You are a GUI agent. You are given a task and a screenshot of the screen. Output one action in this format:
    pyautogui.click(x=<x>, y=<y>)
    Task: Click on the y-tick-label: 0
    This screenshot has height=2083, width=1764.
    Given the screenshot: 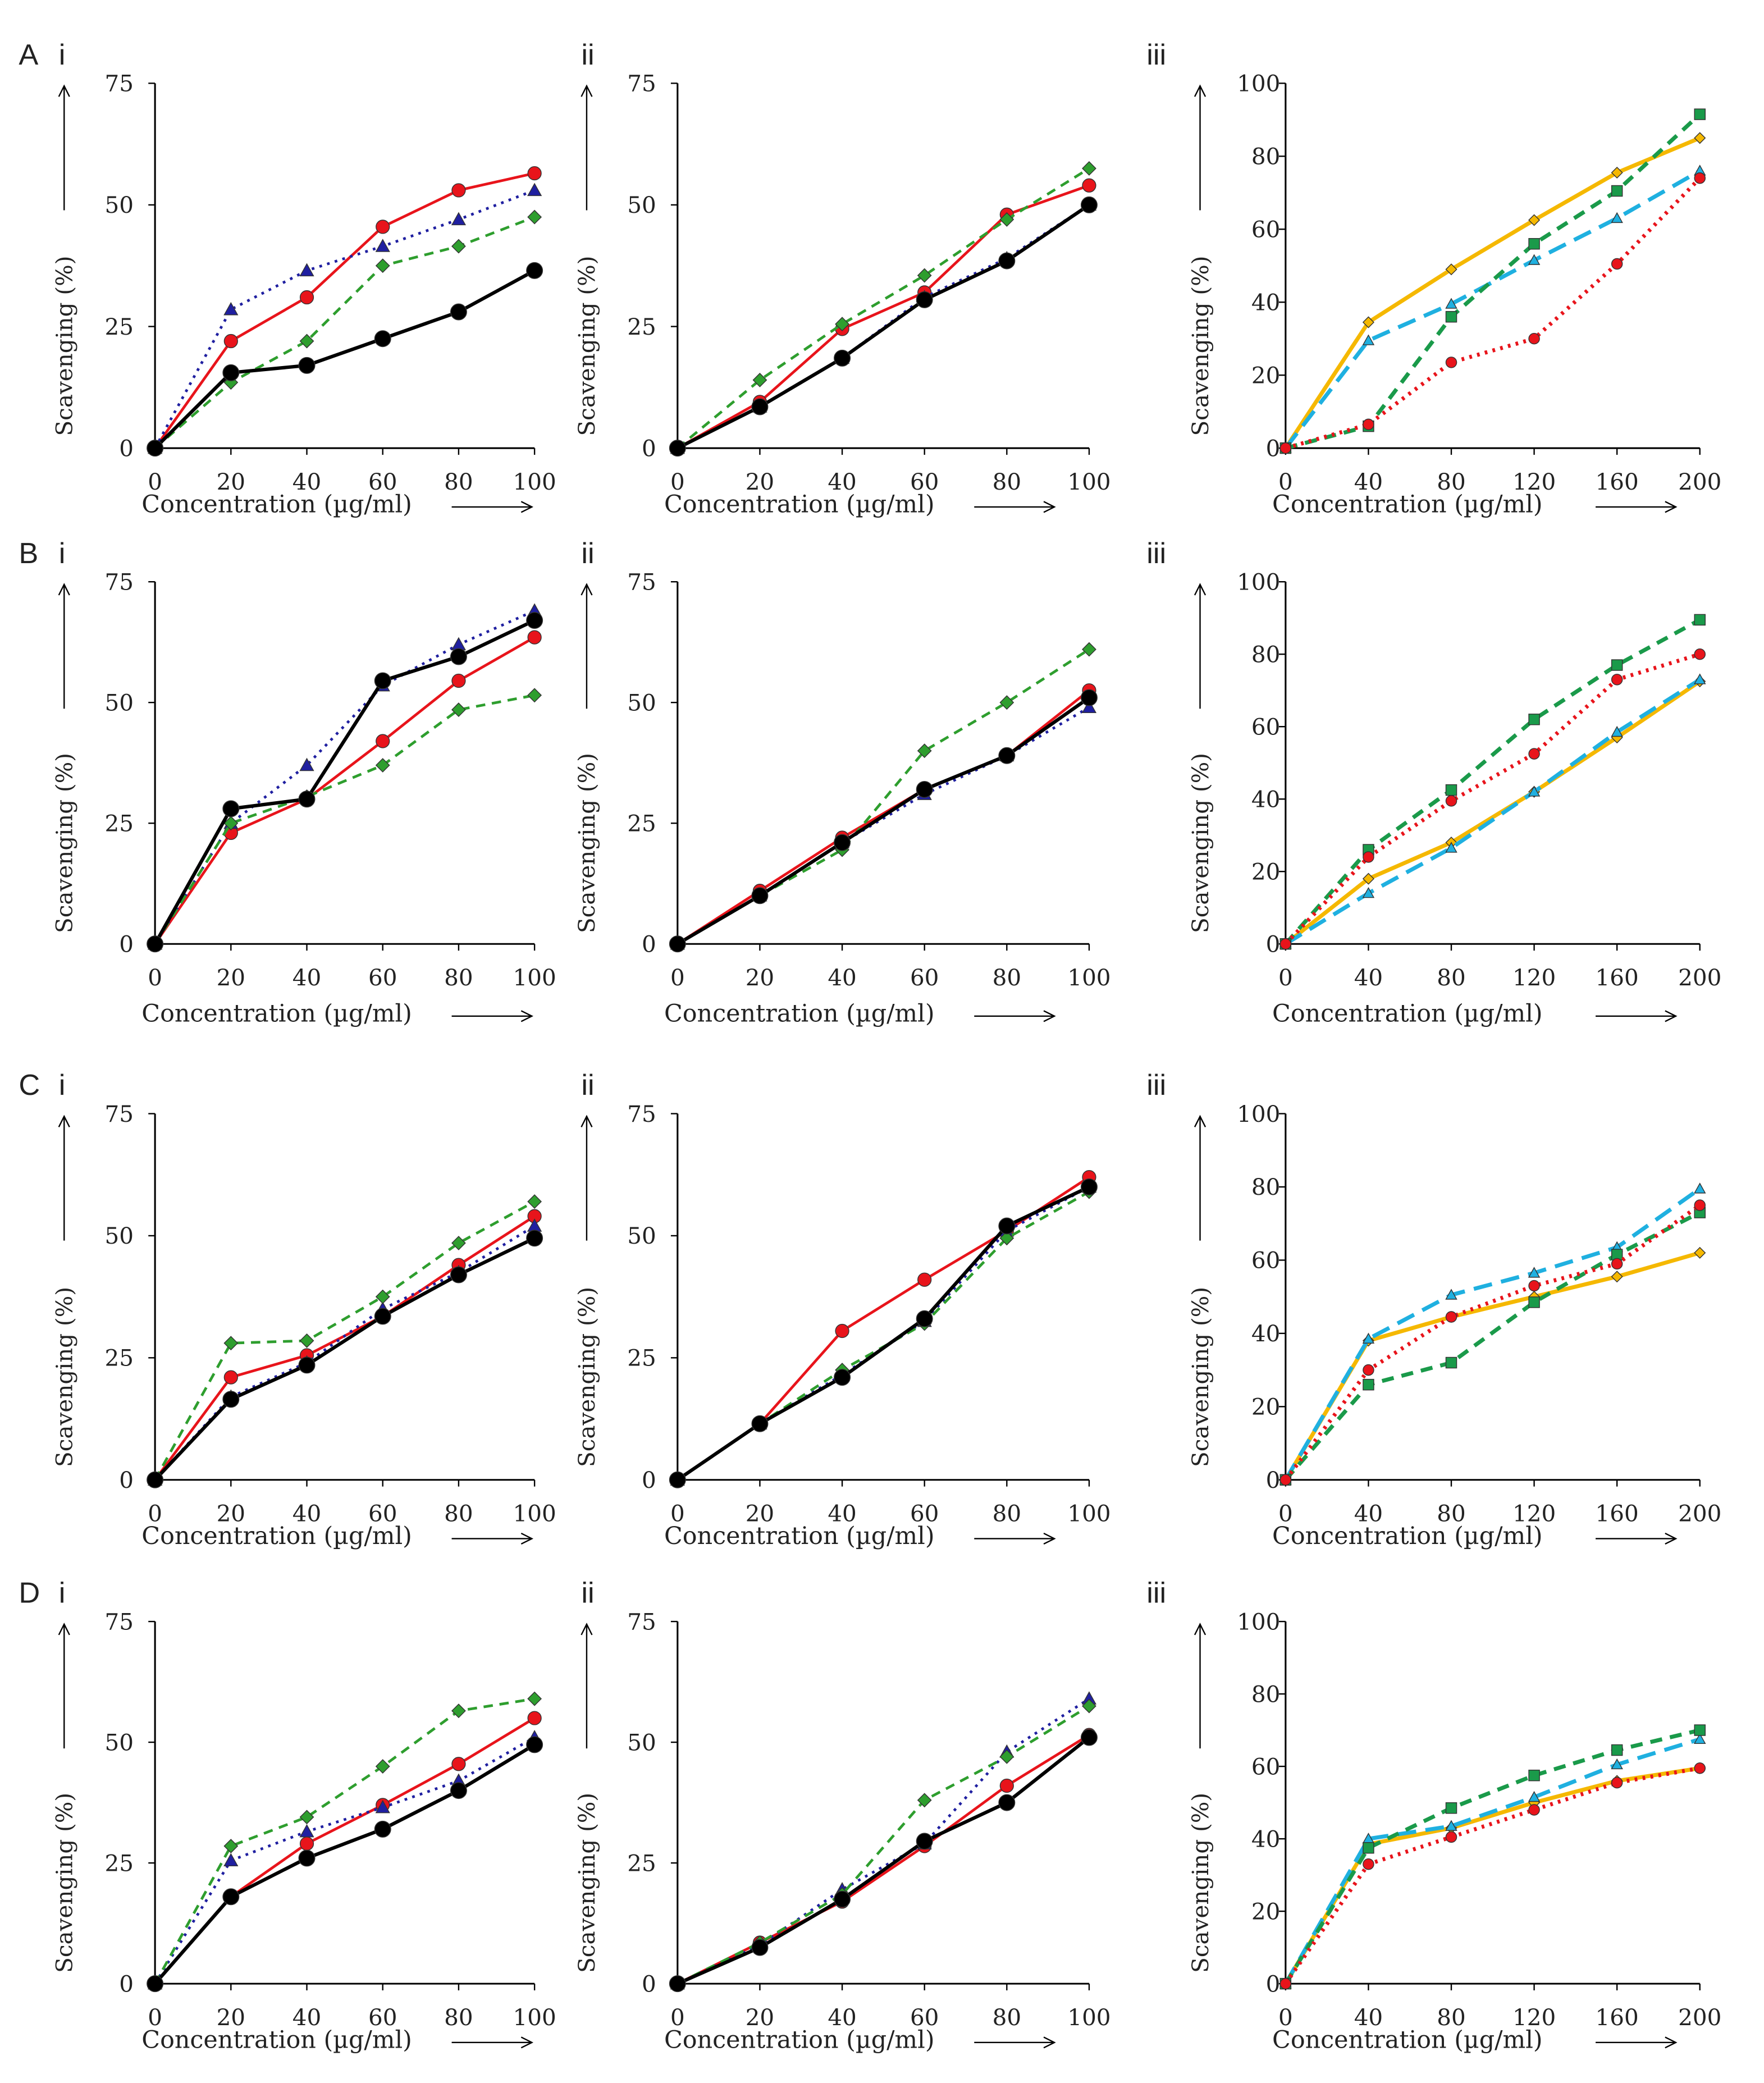 What is the action you would take?
    pyautogui.click(x=649, y=448)
    